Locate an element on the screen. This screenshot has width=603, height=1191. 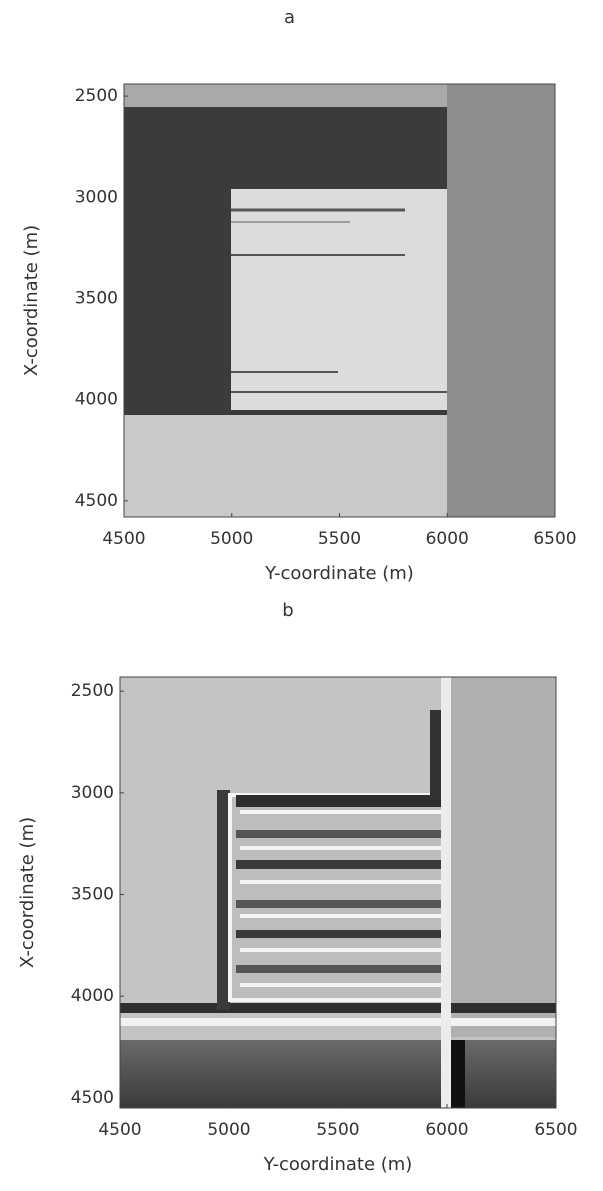
panel-label: b is located at coordinates (287, 610).